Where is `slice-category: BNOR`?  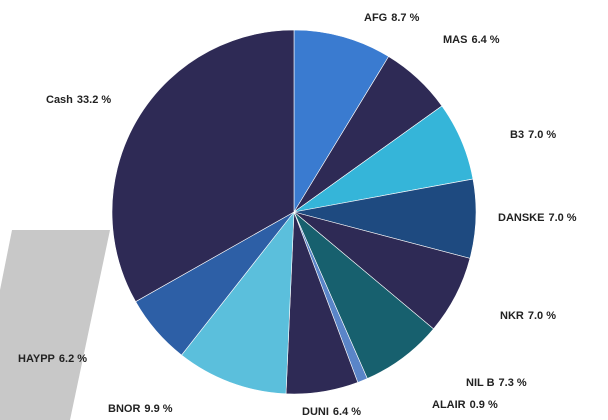
slice-category: BNOR is located at coordinates (124, 409).